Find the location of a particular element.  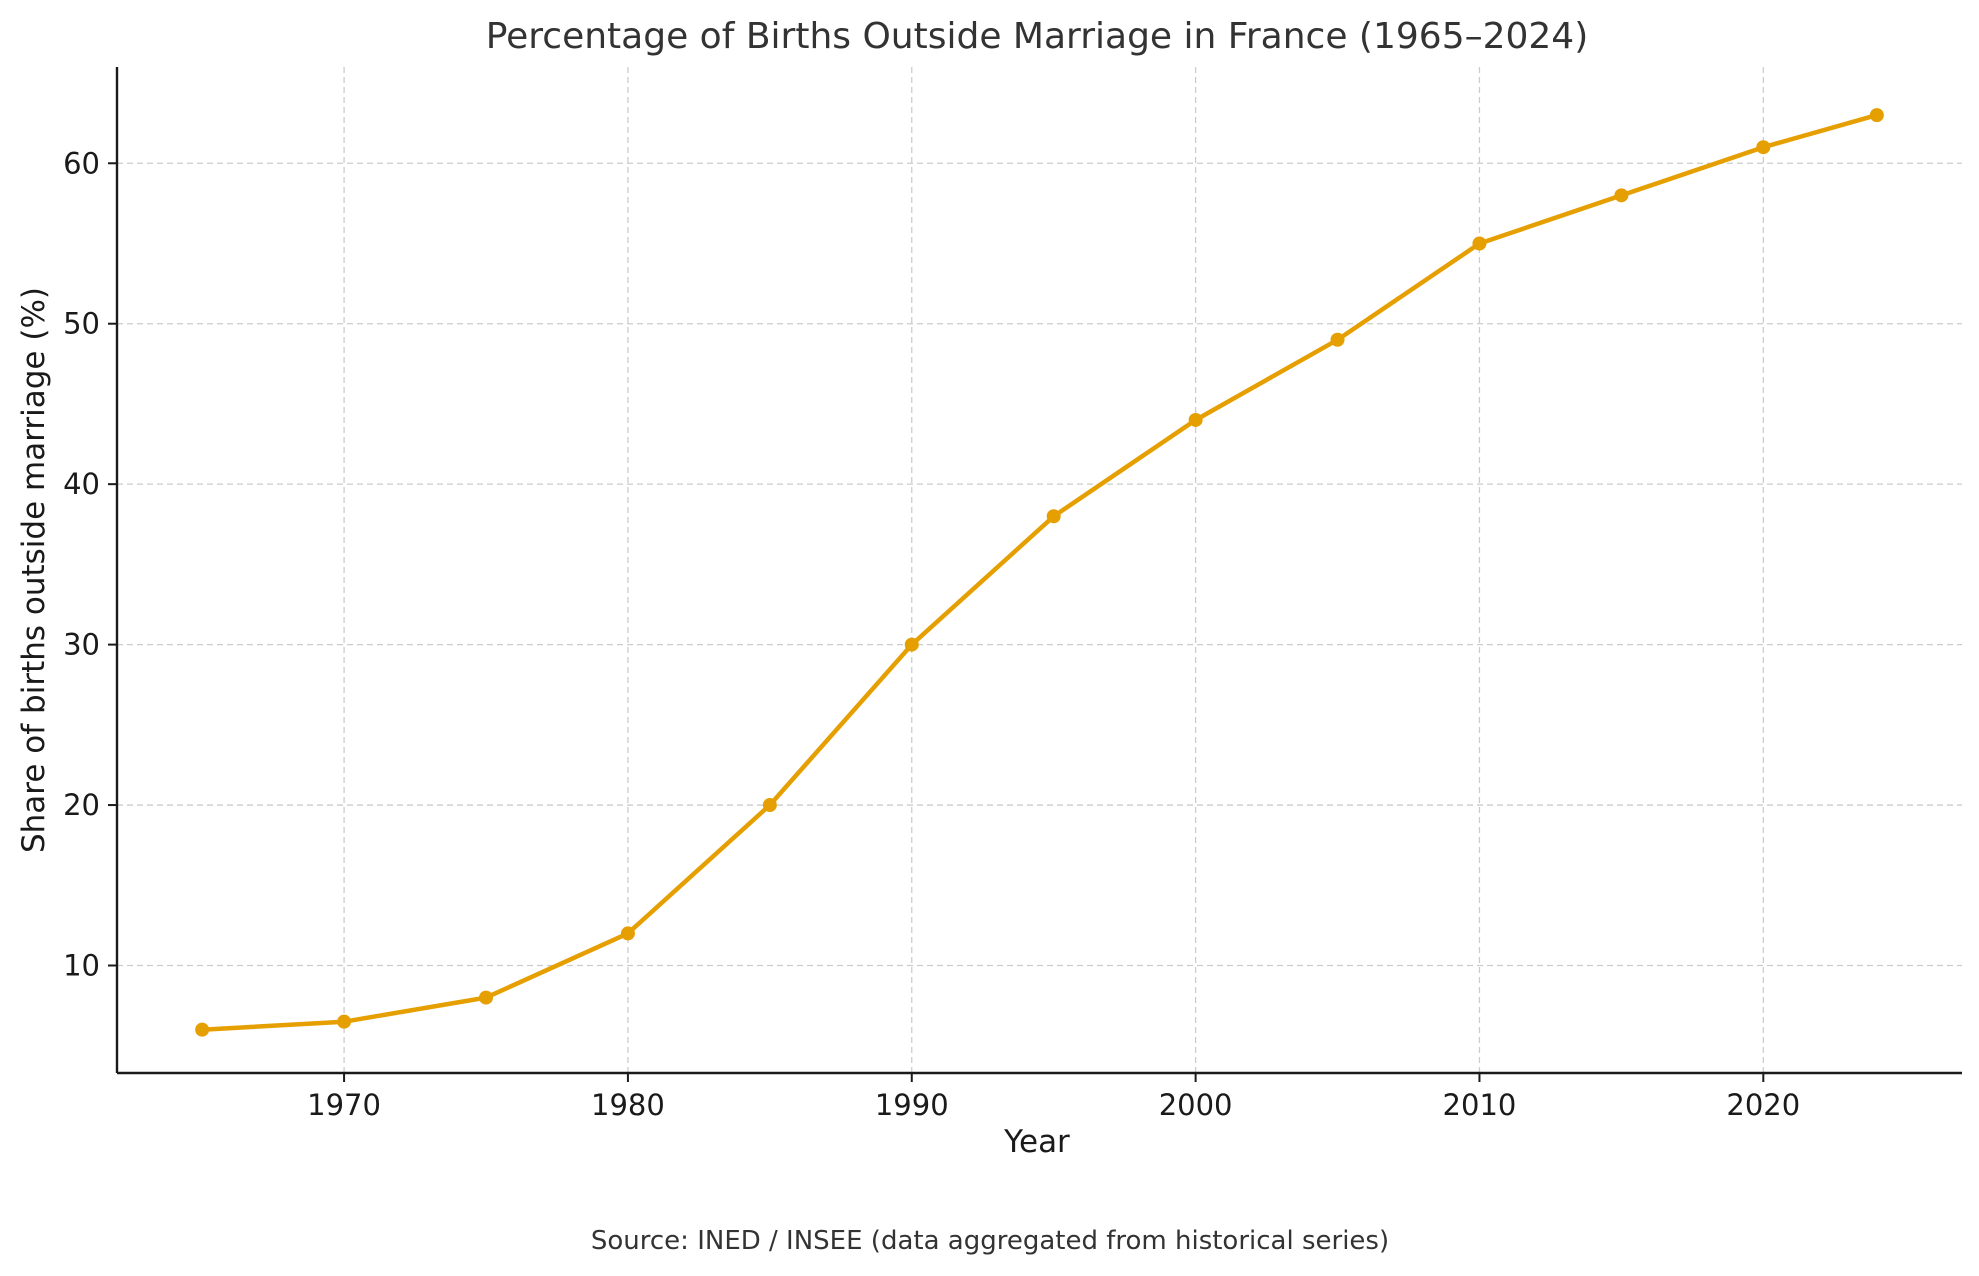

x-tick-label: 2020 is located at coordinates (1763, 1105).